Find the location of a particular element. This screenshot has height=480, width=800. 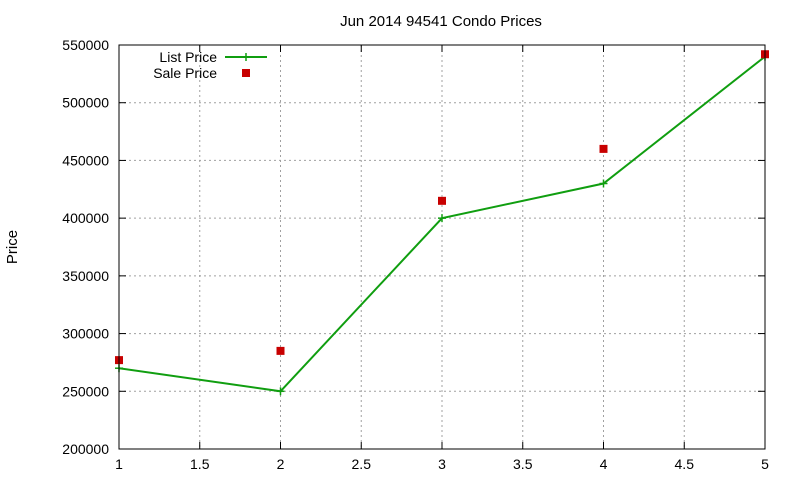

x-tick-label: 3 is located at coordinates (442, 464).